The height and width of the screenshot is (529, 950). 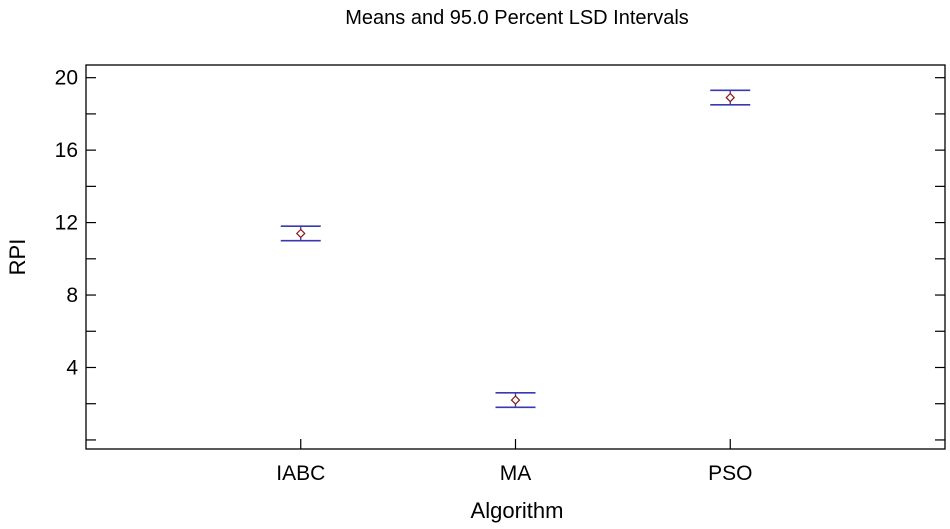 I want to click on x-axis-tick-labels: IABC MA PSO, so click(x=514, y=462).